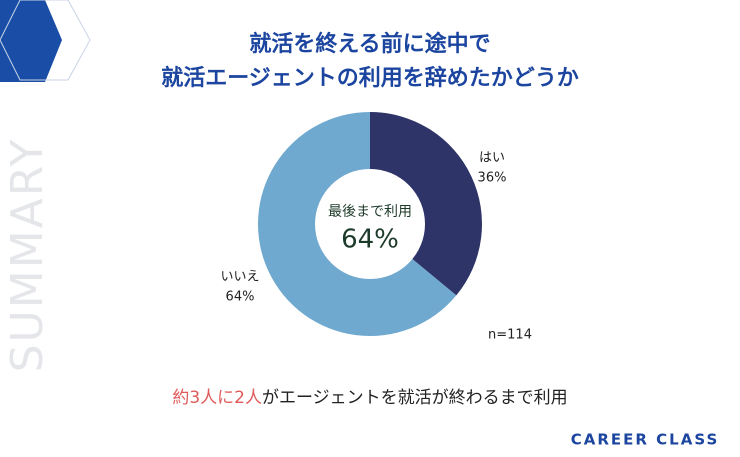 The height and width of the screenshot is (457, 740). I want to click on value-label: 36%, so click(492, 178).